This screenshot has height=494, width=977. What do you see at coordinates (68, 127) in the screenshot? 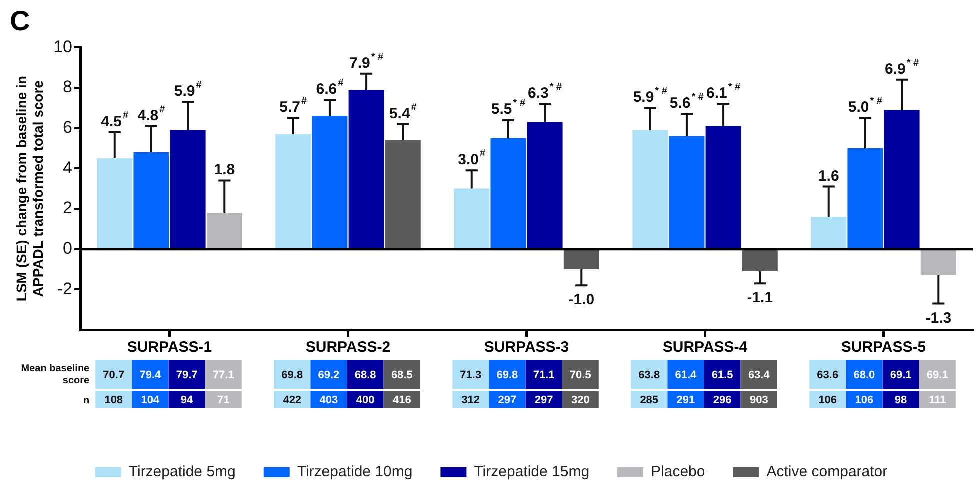
I see `y-tick-label: 6` at bounding box center [68, 127].